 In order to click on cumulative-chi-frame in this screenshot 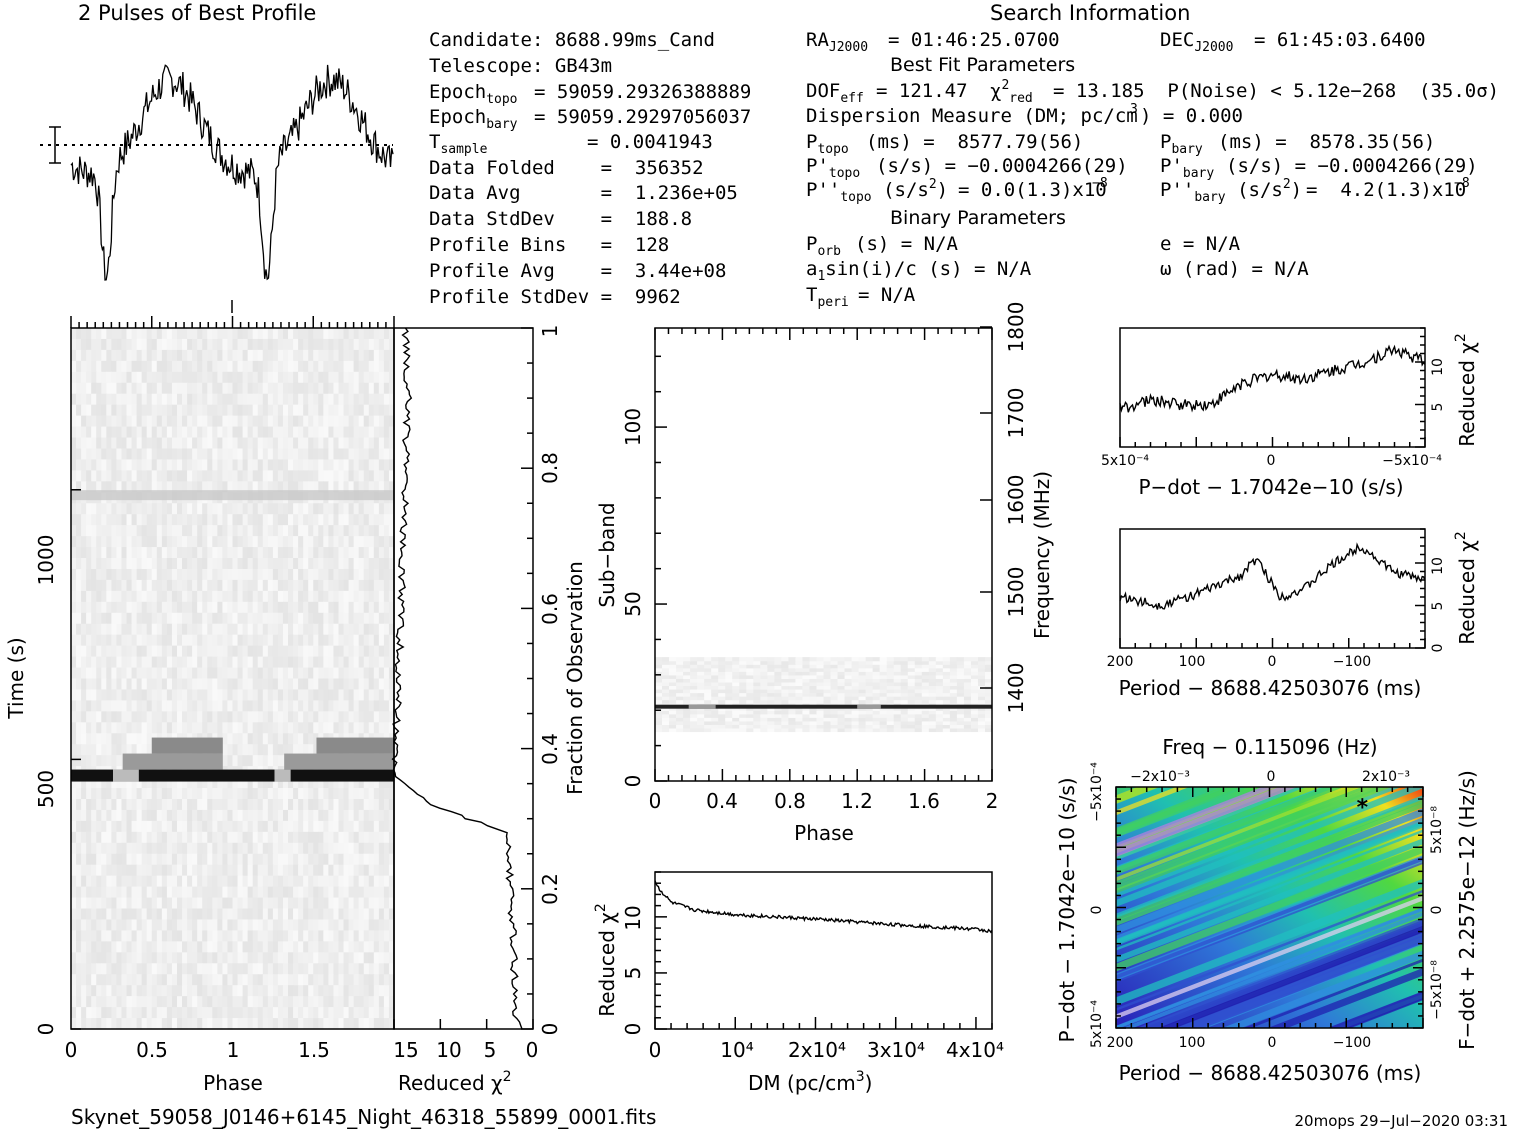, I will do `click(463, 678)`.